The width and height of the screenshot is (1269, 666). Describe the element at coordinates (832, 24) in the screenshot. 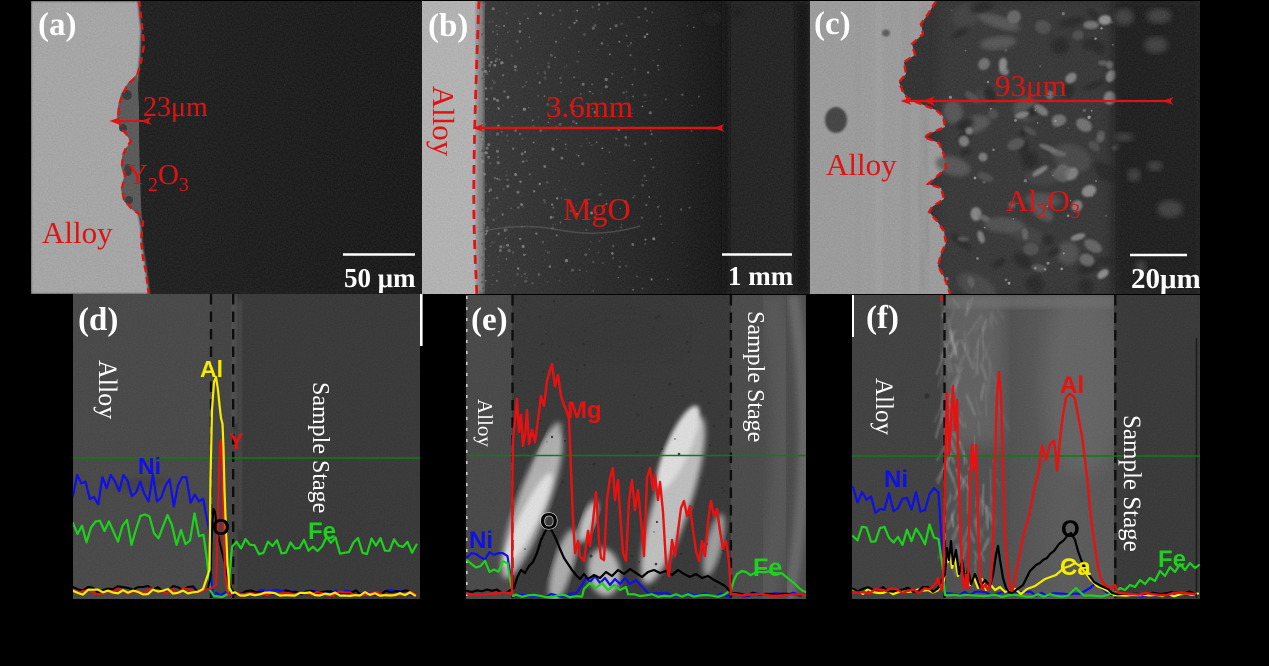

I see `svg-text: (c)` at that location.